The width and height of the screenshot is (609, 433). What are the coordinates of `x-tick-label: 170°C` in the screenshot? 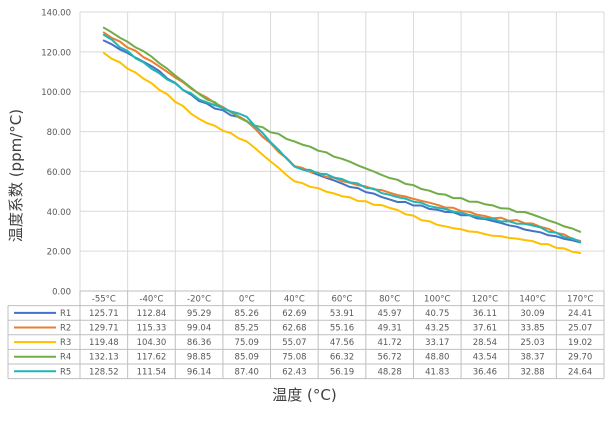 It's located at (580, 300).